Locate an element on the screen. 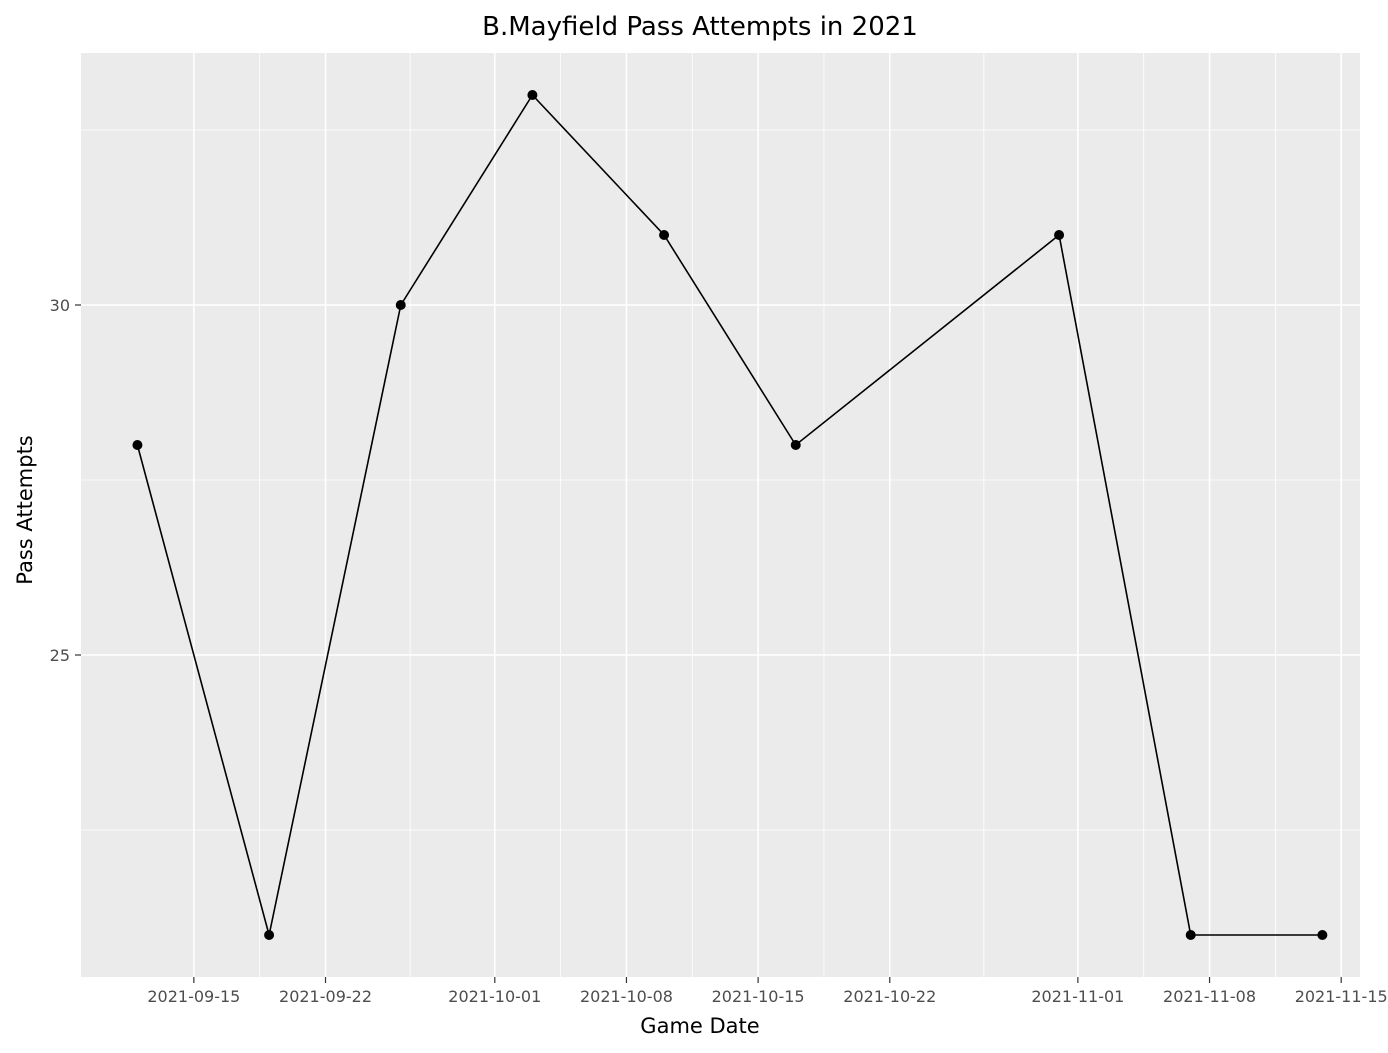 The image size is (1388, 1053). x-tick-label: 2021-09-22 is located at coordinates (325, 996).